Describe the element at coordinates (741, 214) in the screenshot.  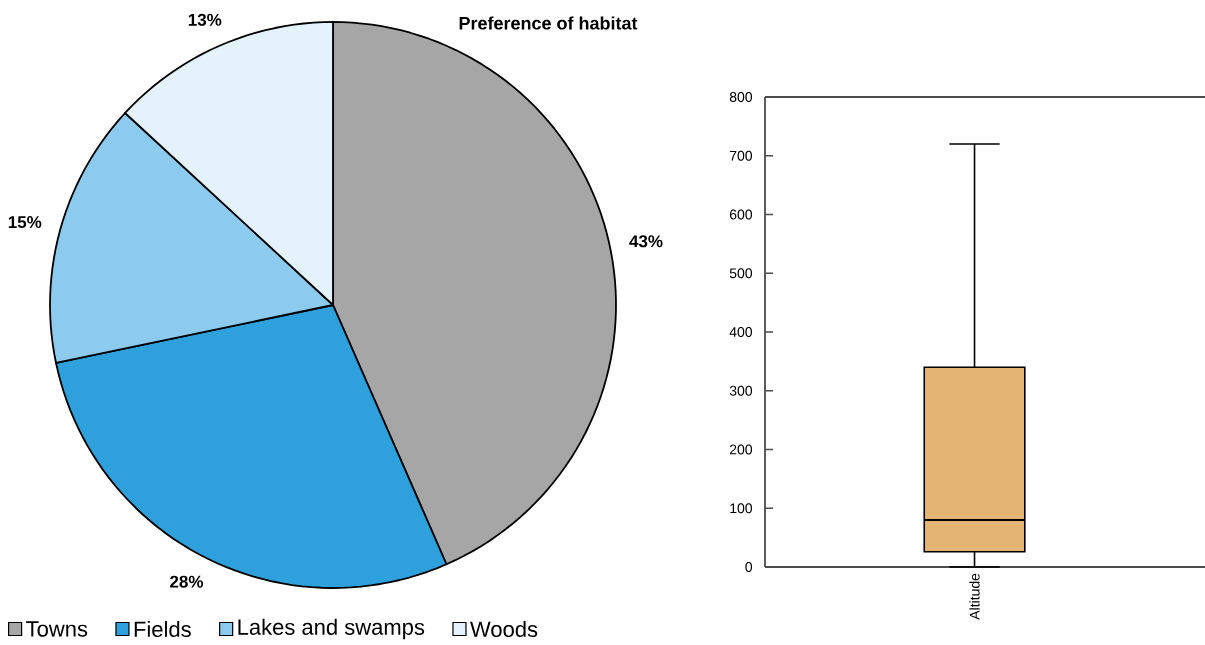
I see `y-tick-label: 600` at that location.